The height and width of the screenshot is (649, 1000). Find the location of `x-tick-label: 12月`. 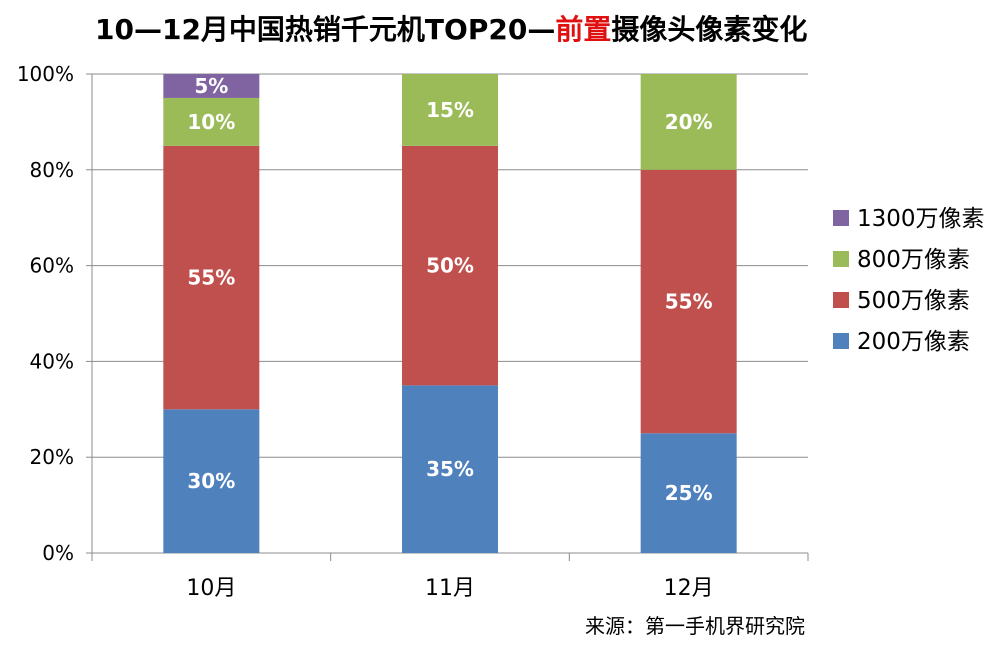

x-tick-label: 12月 is located at coordinates (689, 588).